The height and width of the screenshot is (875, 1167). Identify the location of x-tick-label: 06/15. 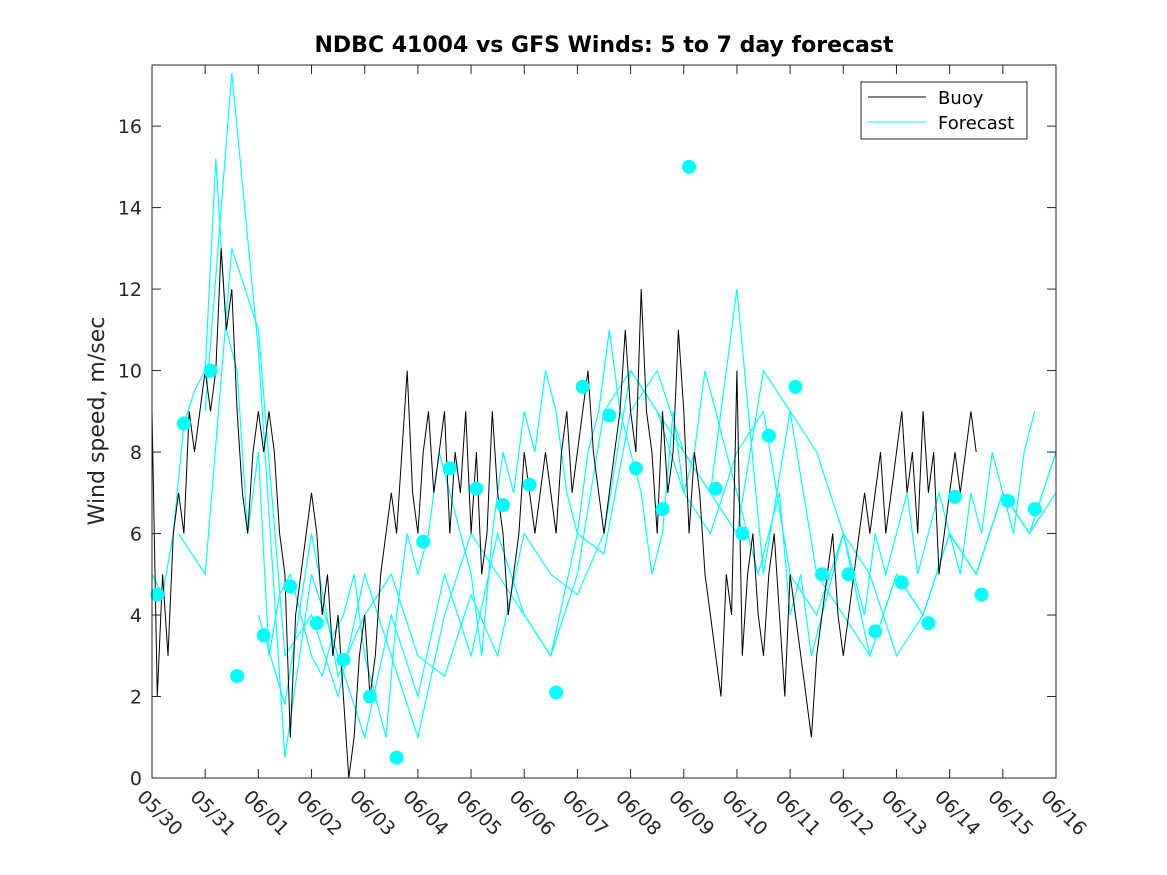
(1010, 813).